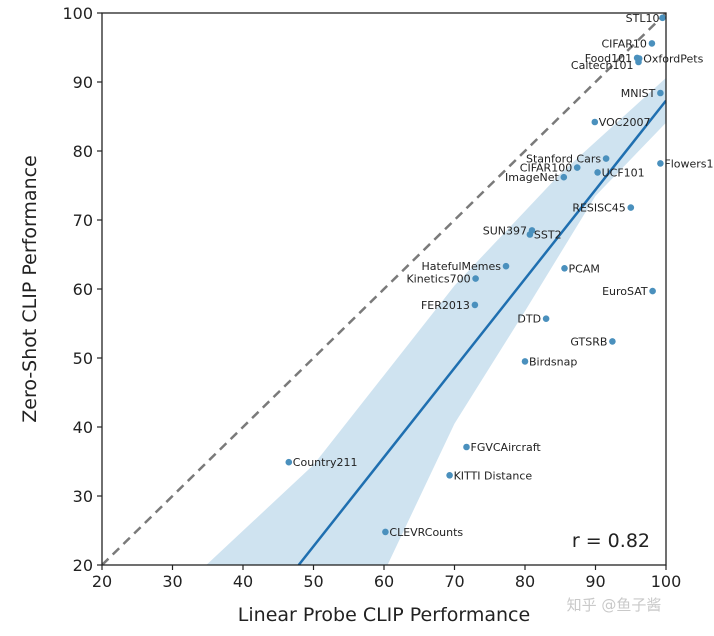 The width and height of the screenshot is (714, 636). What do you see at coordinates (602, 65) in the screenshot?
I see `data-point-label: Caltech101` at bounding box center [602, 65].